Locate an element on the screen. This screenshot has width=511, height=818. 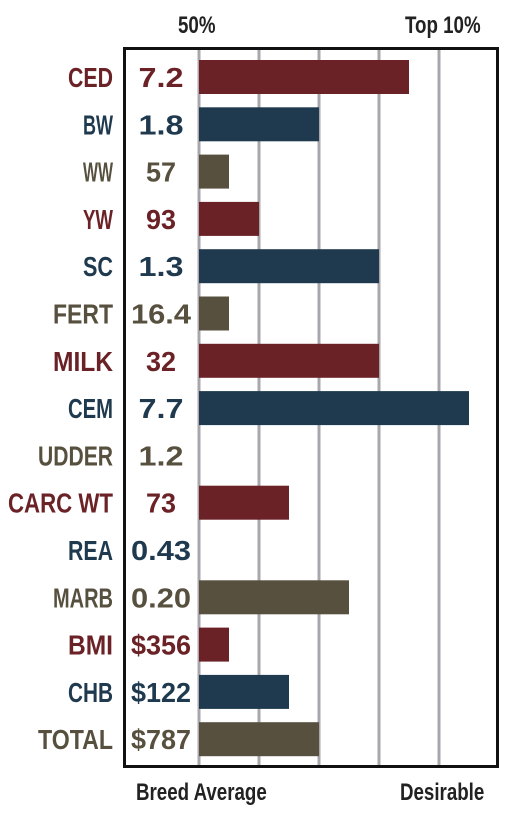
row-label: FERT is located at coordinates (83, 314).